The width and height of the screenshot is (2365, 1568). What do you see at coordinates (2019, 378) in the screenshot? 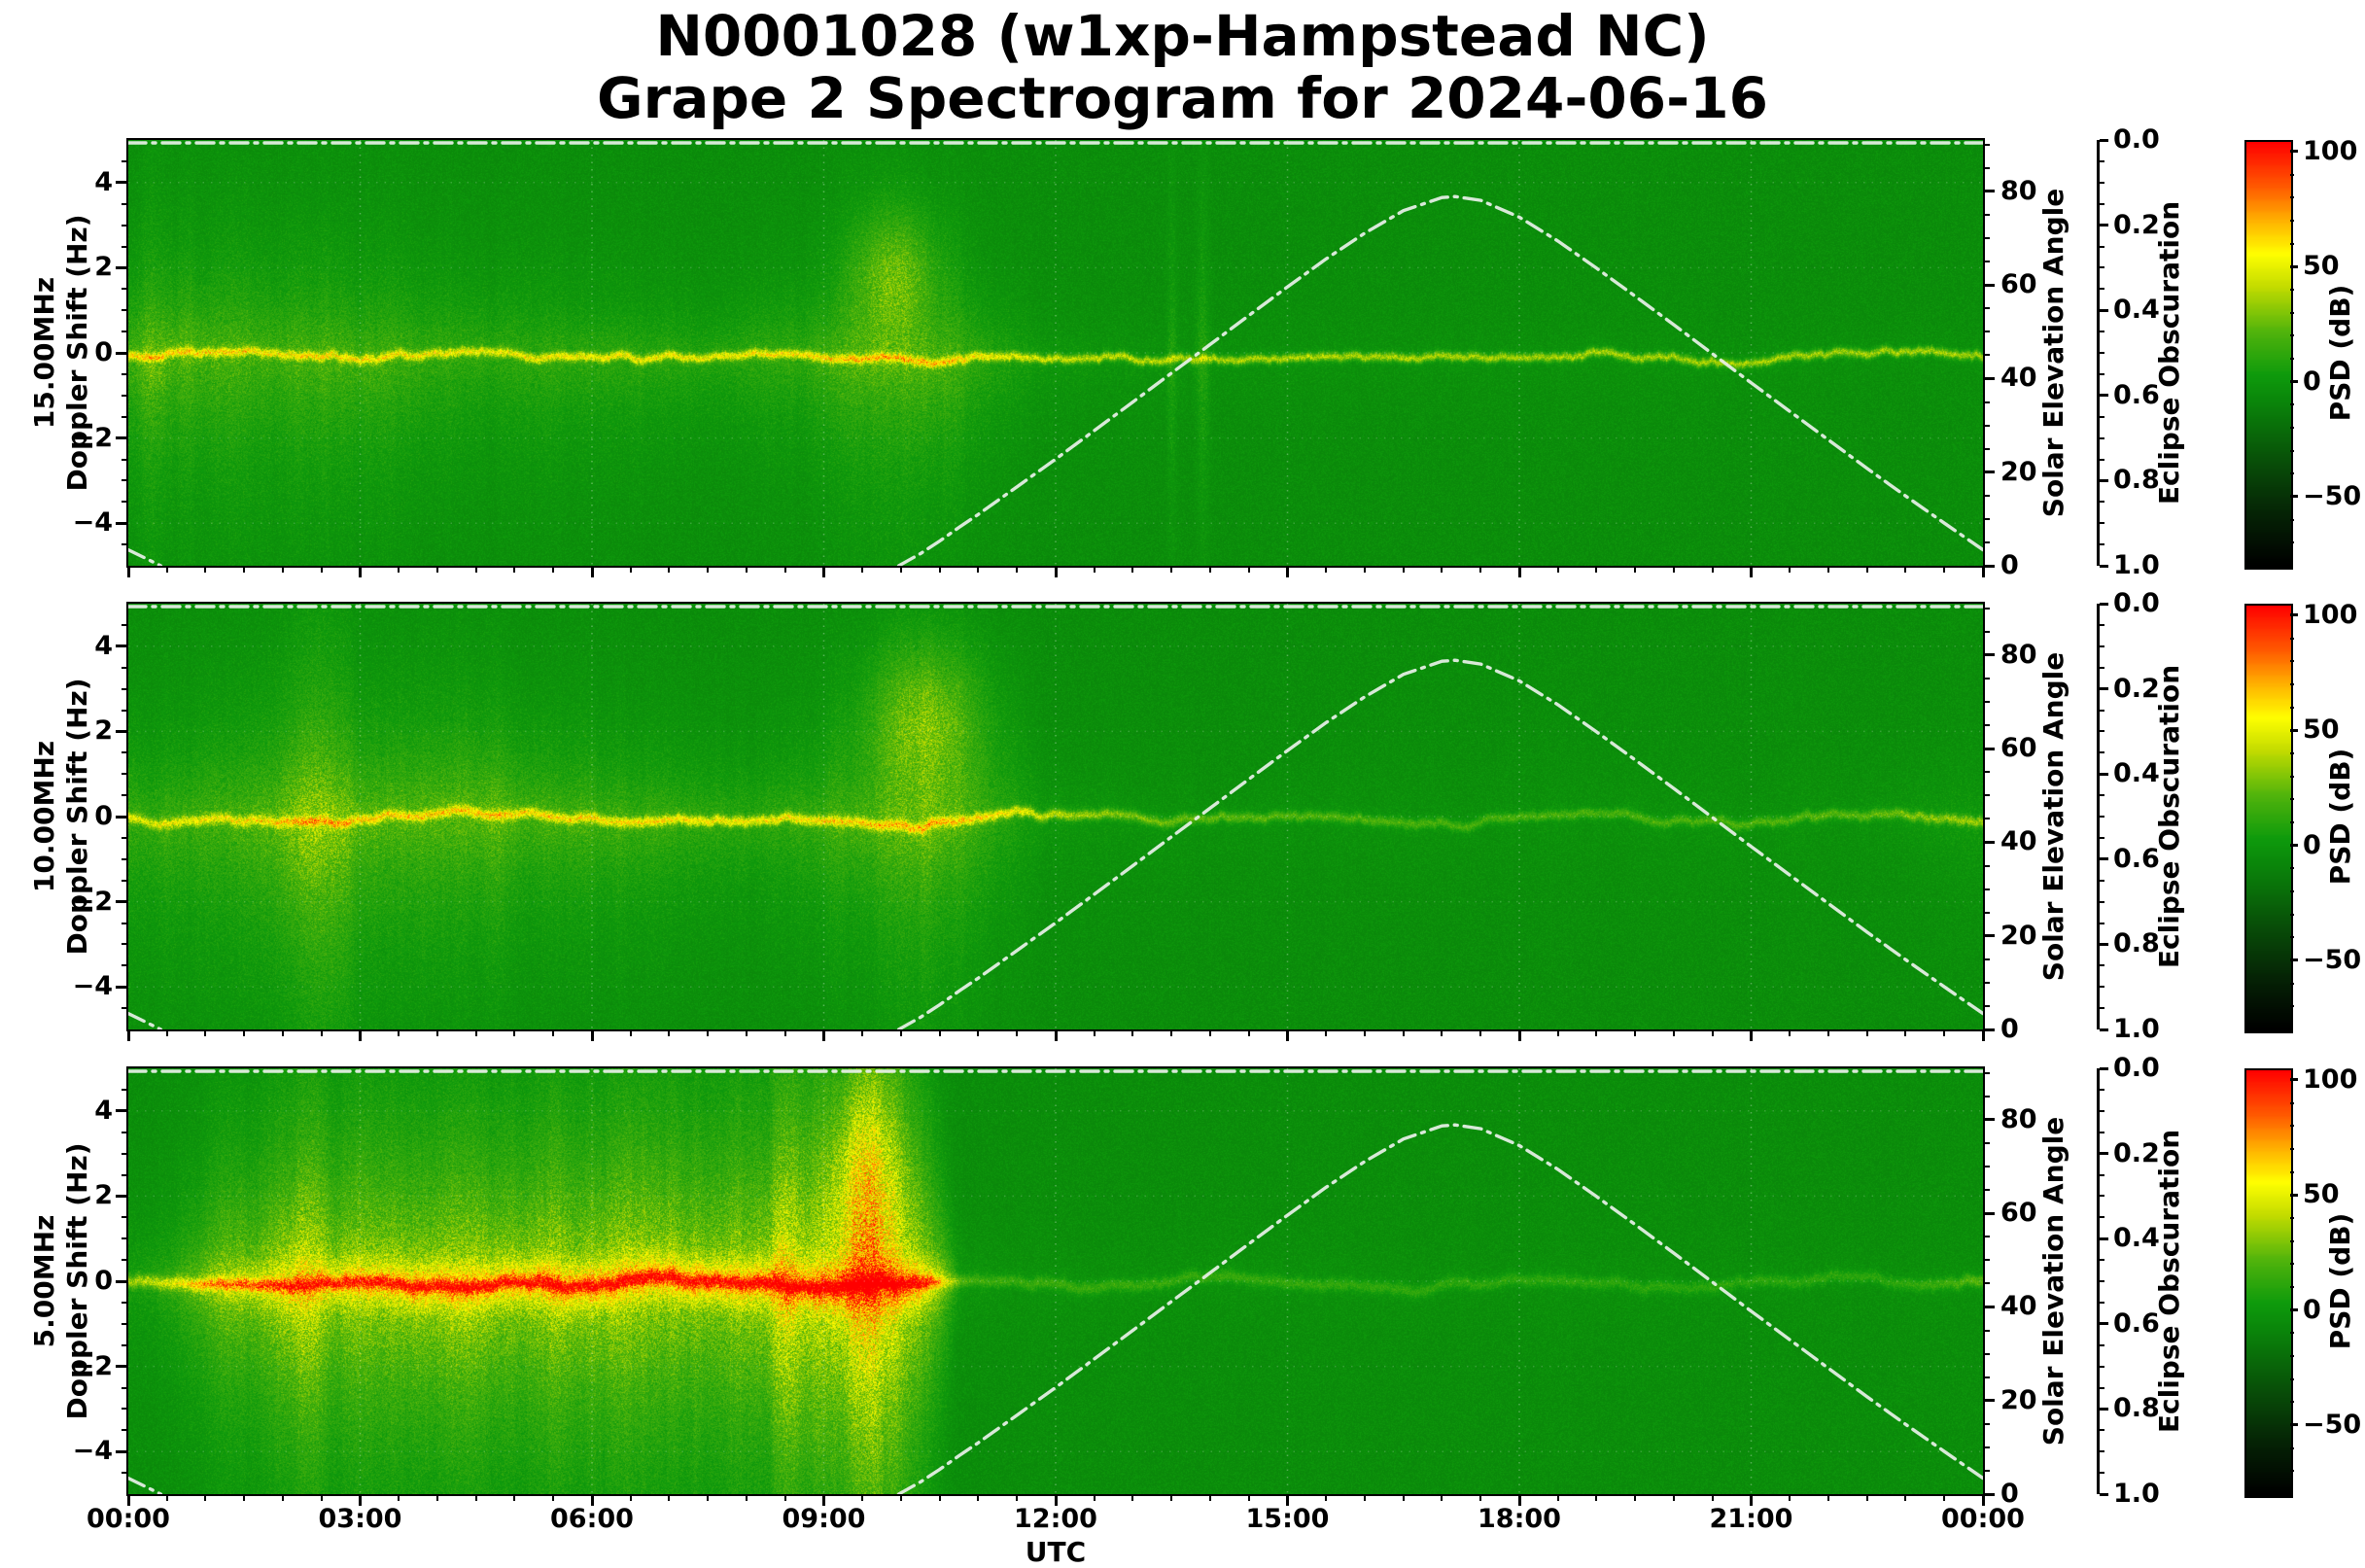
I see `solar-tick-label: 40` at bounding box center [2019, 378].